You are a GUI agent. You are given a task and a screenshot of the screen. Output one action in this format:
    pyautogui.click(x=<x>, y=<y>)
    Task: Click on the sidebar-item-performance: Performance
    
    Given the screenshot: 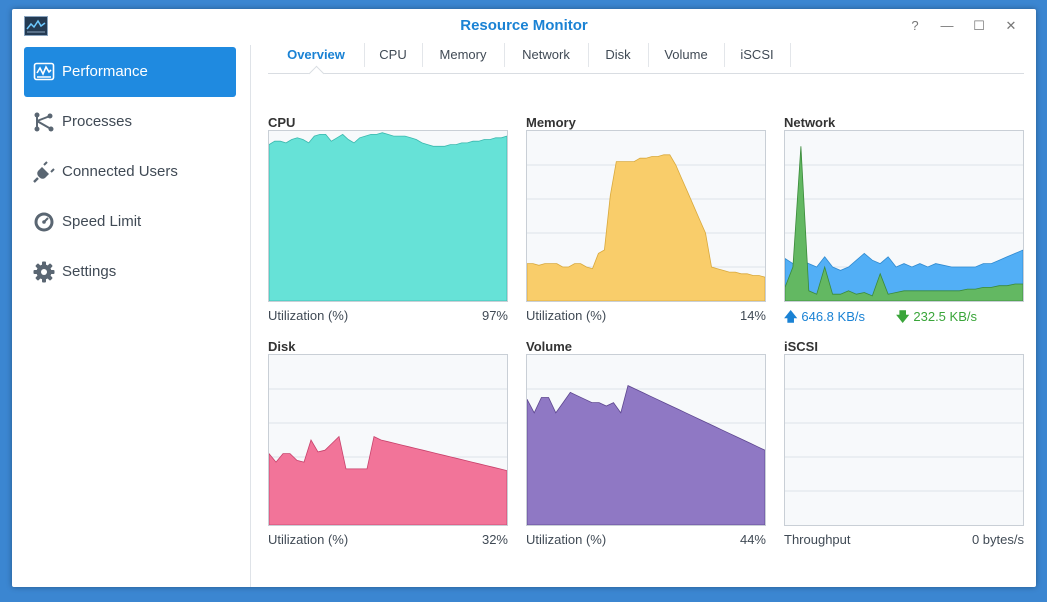 What is the action you would take?
    pyautogui.click(x=130, y=72)
    